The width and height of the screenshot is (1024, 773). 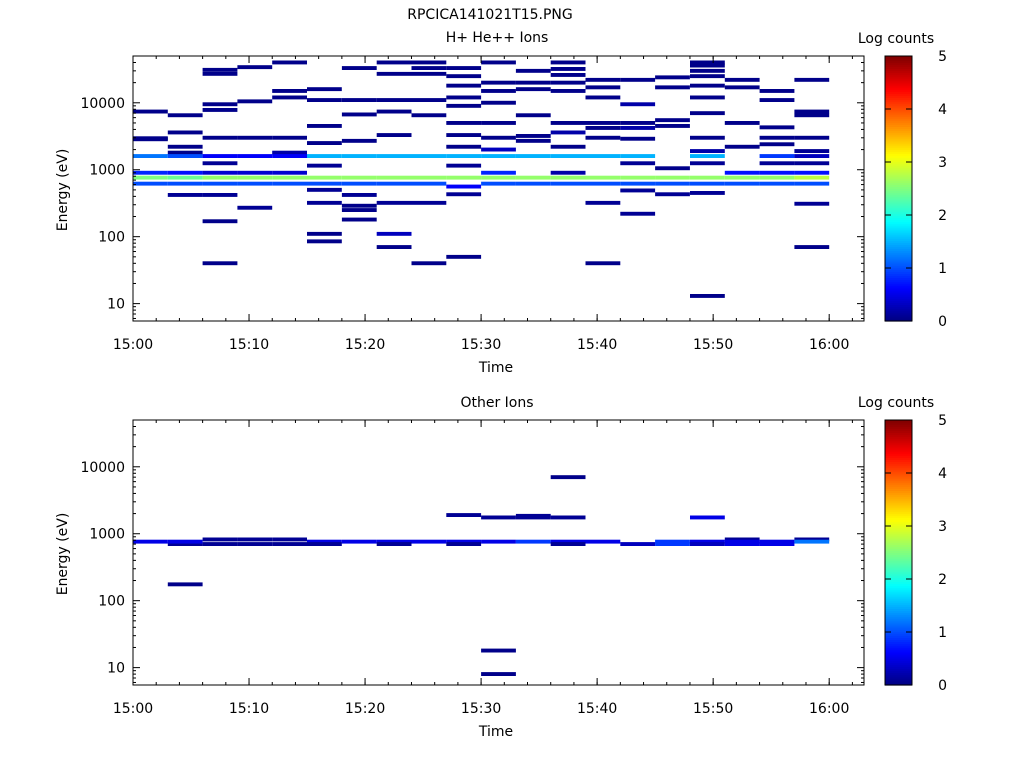 What do you see at coordinates (713, 709) in the screenshot?
I see `x-tick-label: 15:50` at bounding box center [713, 709].